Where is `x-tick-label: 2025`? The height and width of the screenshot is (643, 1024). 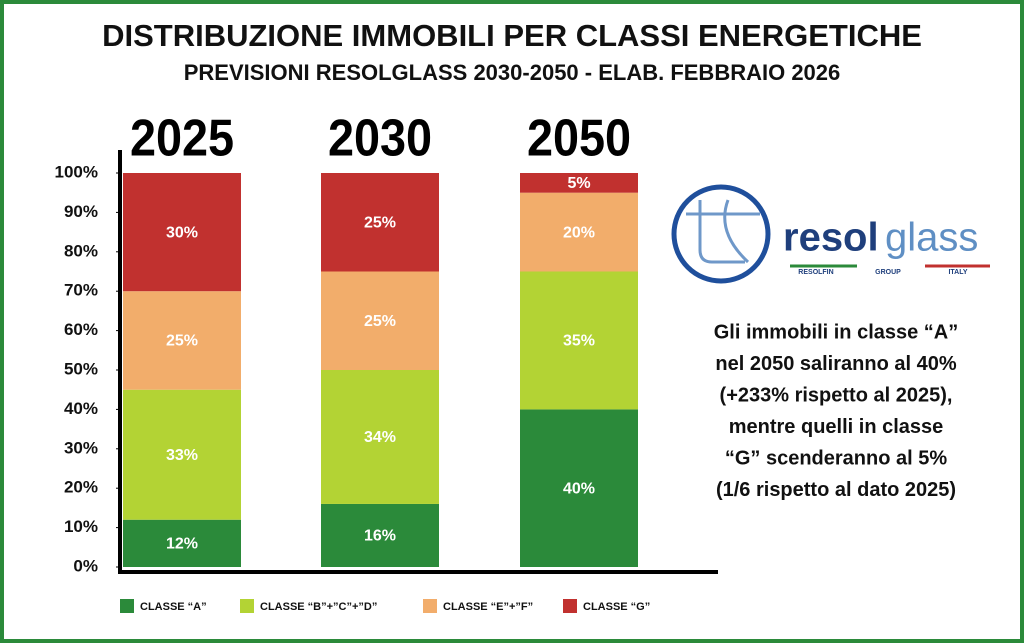 x-tick-label: 2025 is located at coordinates (182, 138).